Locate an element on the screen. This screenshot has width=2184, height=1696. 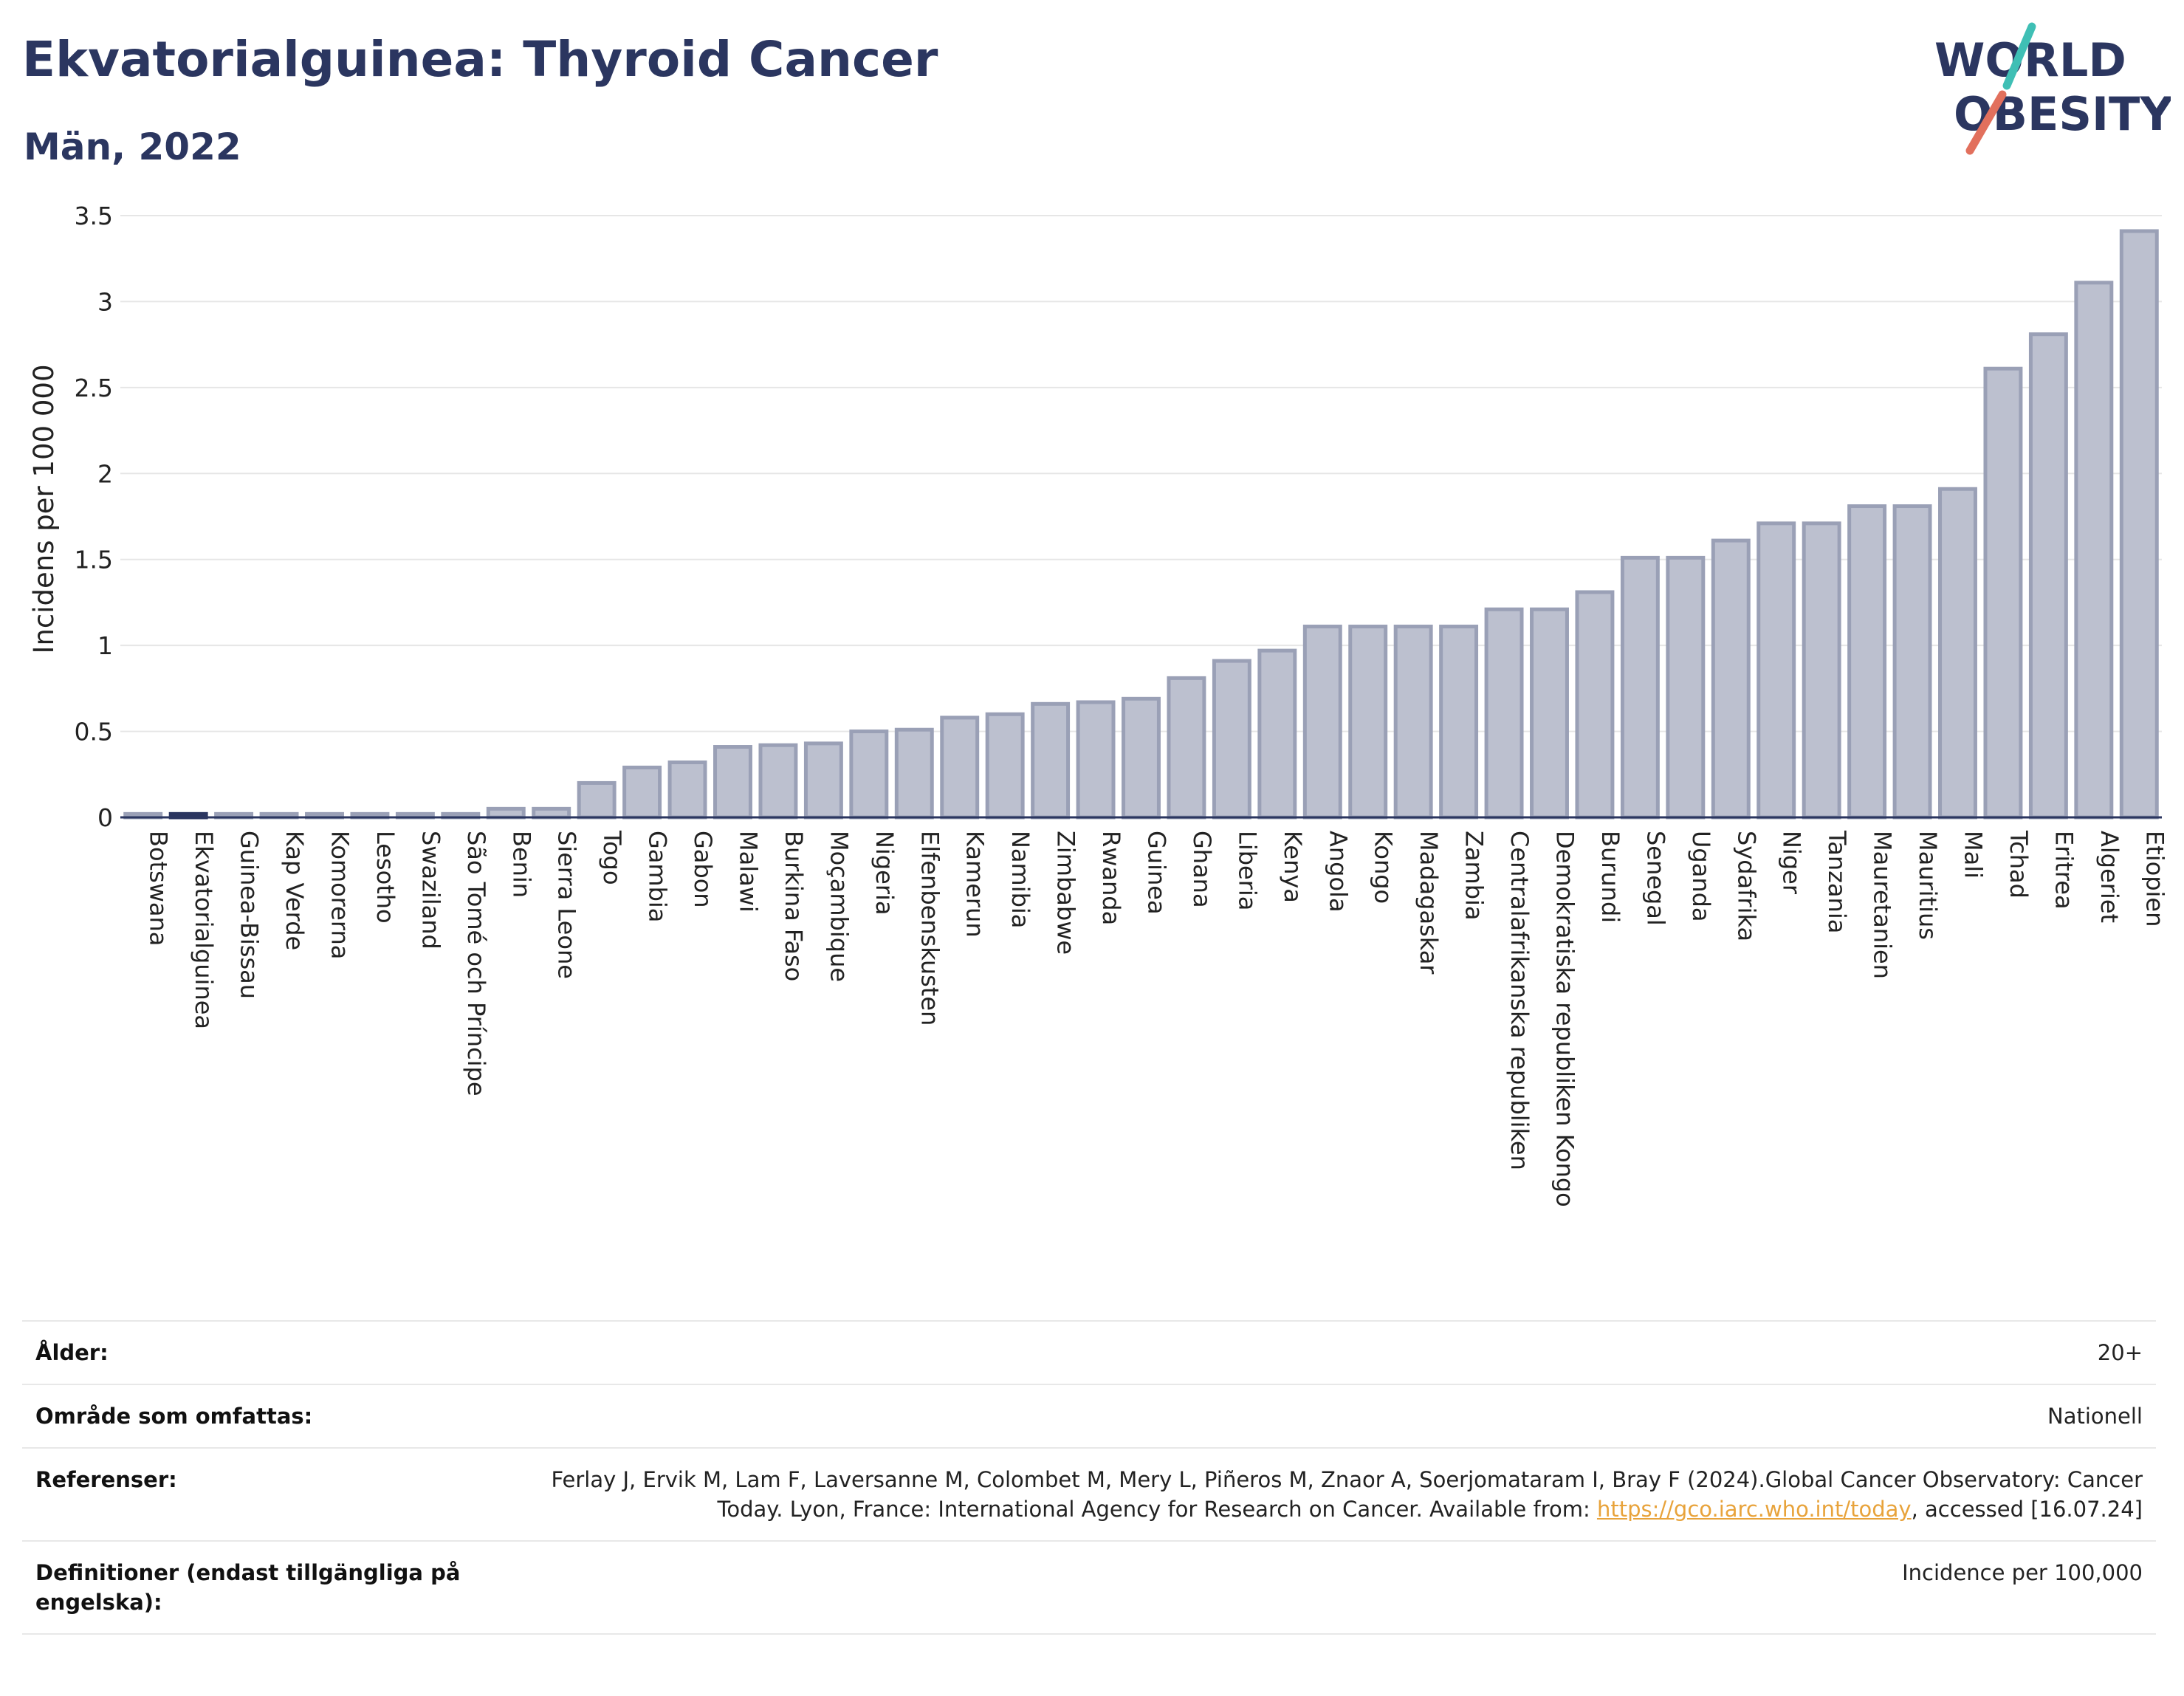
x-tick-label: Algeriet is located at coordinates (2109, 877).